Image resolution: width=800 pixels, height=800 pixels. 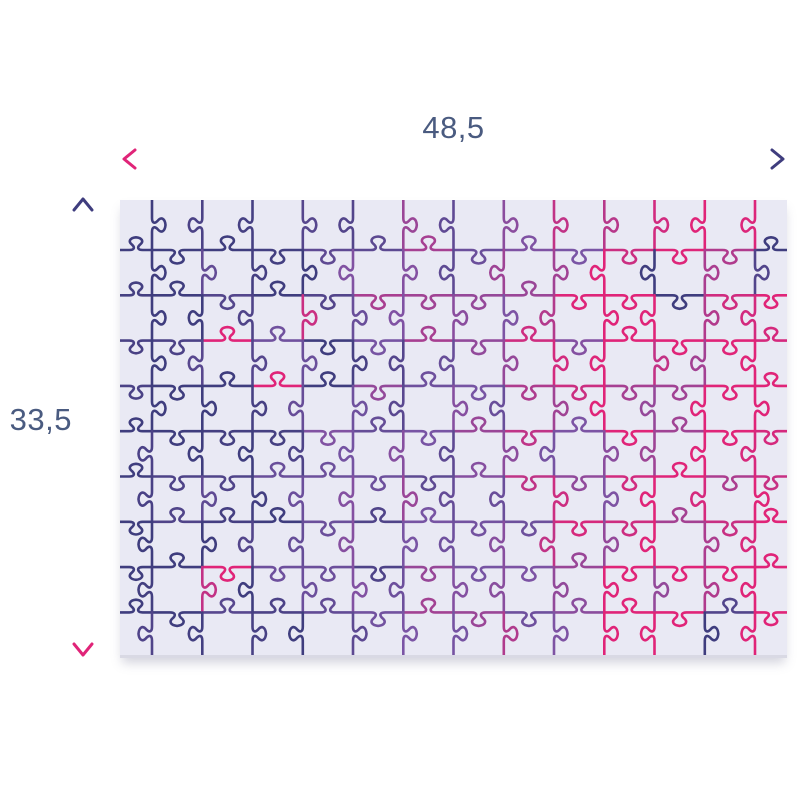 I want to click on width-label: 48,5, so click(x=453, y=127).